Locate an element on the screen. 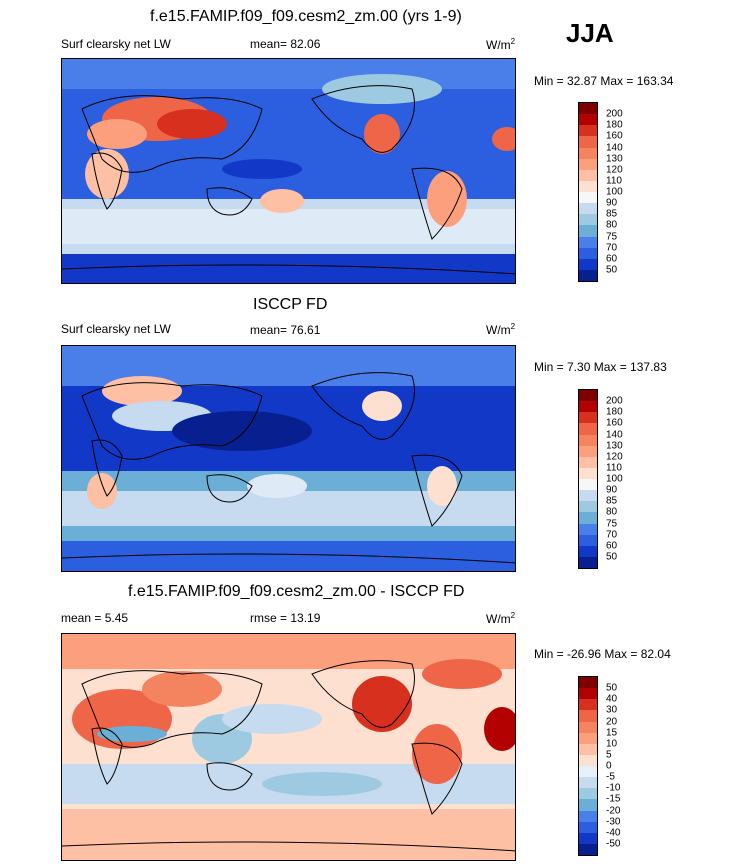  colorbar-label: -40 is located at coordinates (613, 833).